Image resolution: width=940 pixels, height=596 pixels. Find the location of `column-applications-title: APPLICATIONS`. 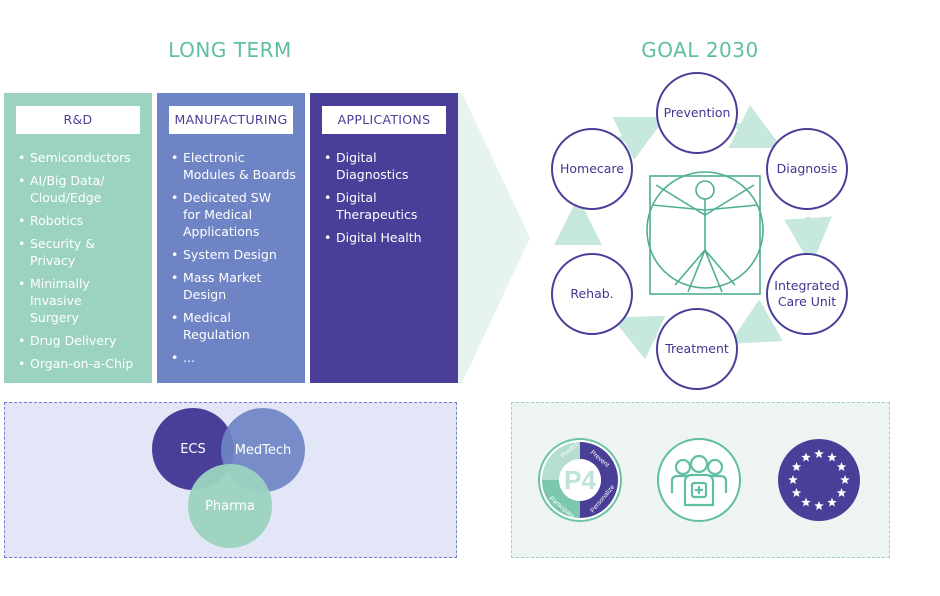

column-applications-title: APPLICATIONS is located at coordinates (384, 120).